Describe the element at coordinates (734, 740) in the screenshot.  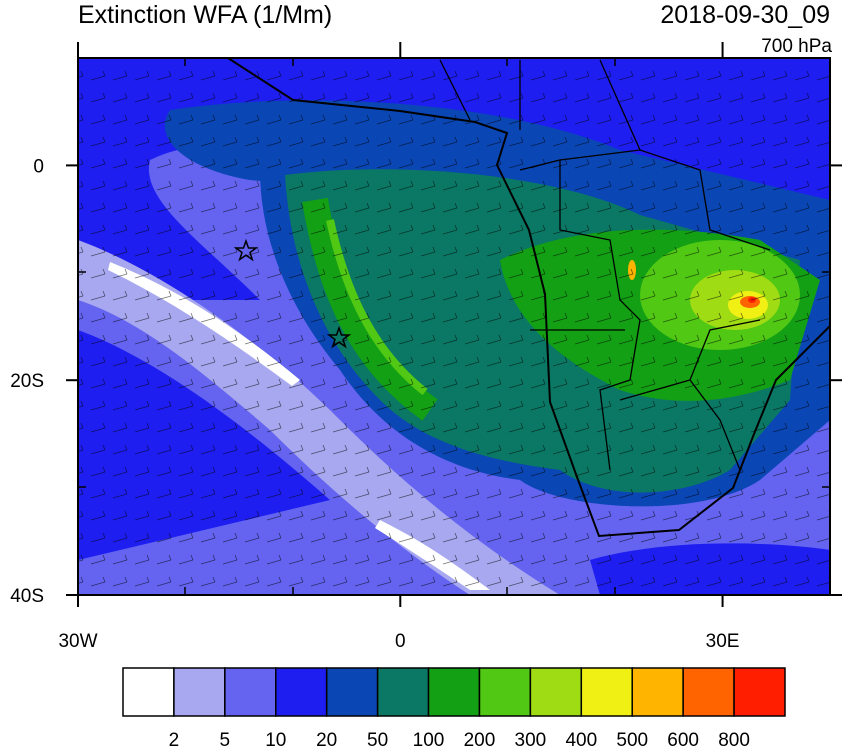
I see `colorbar-label: 800` at that location.